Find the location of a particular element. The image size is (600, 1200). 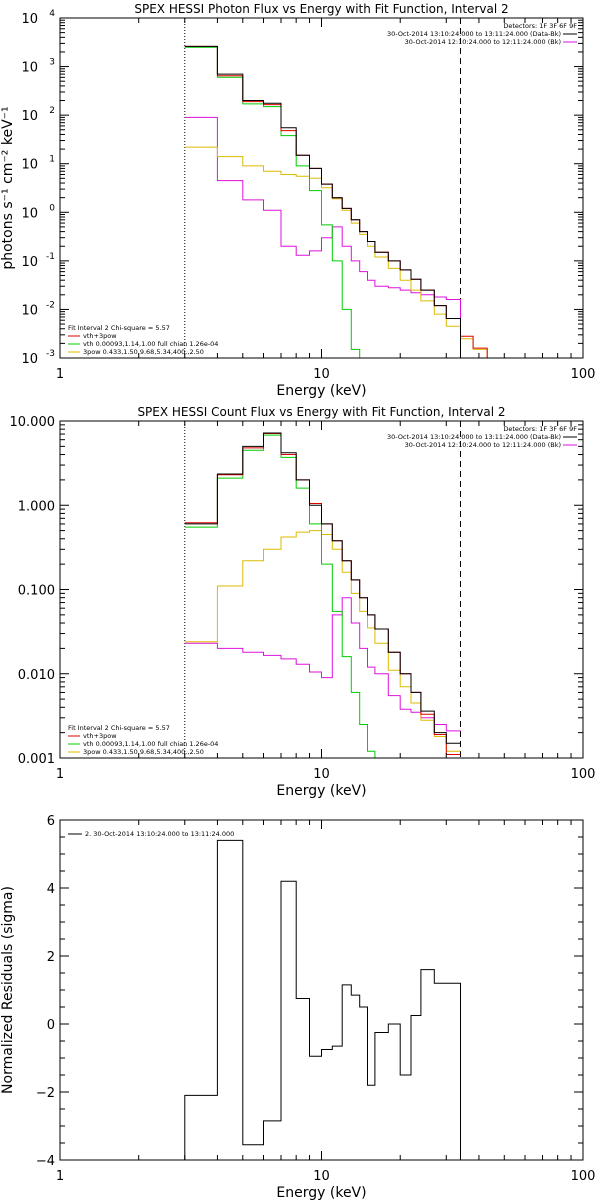

y-tick-label: −2 is located at coordinates (45, 1093).